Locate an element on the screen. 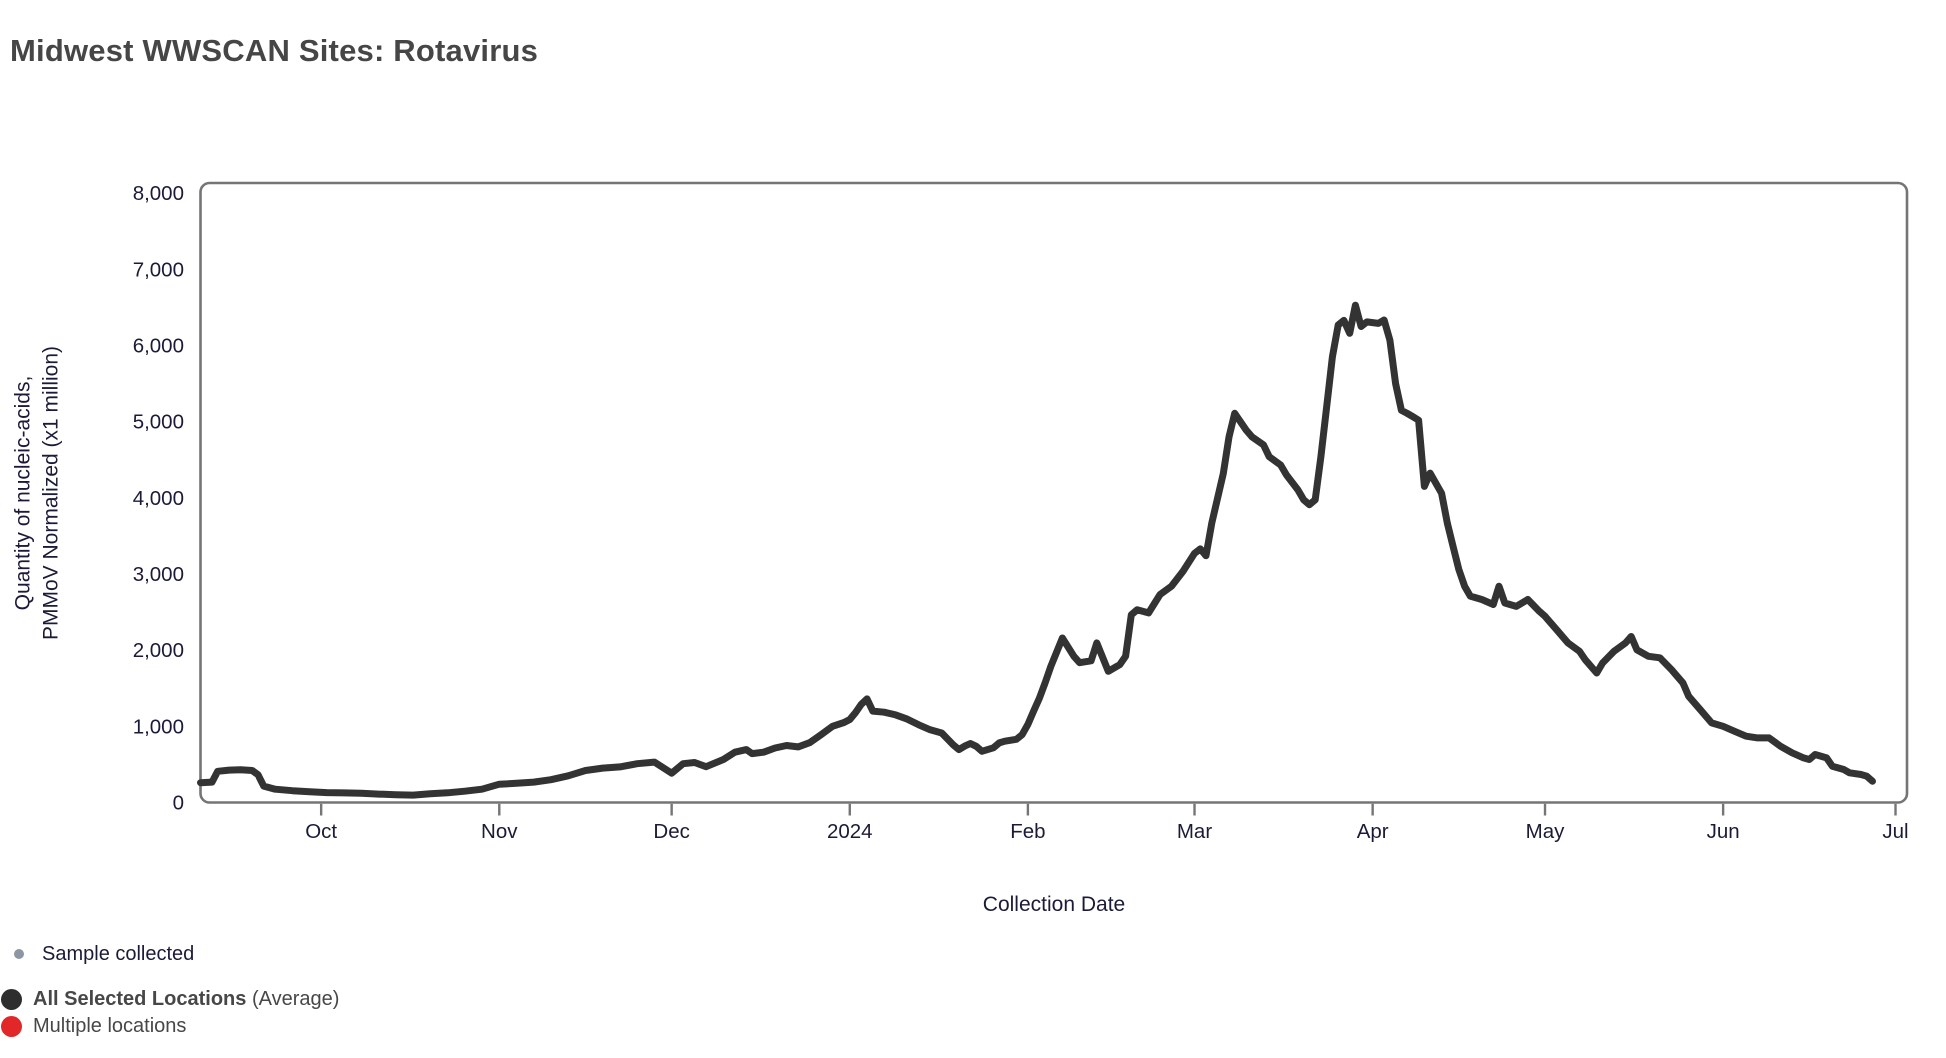  y-tick-label: 2,000 is located at coordinates (158, 650).